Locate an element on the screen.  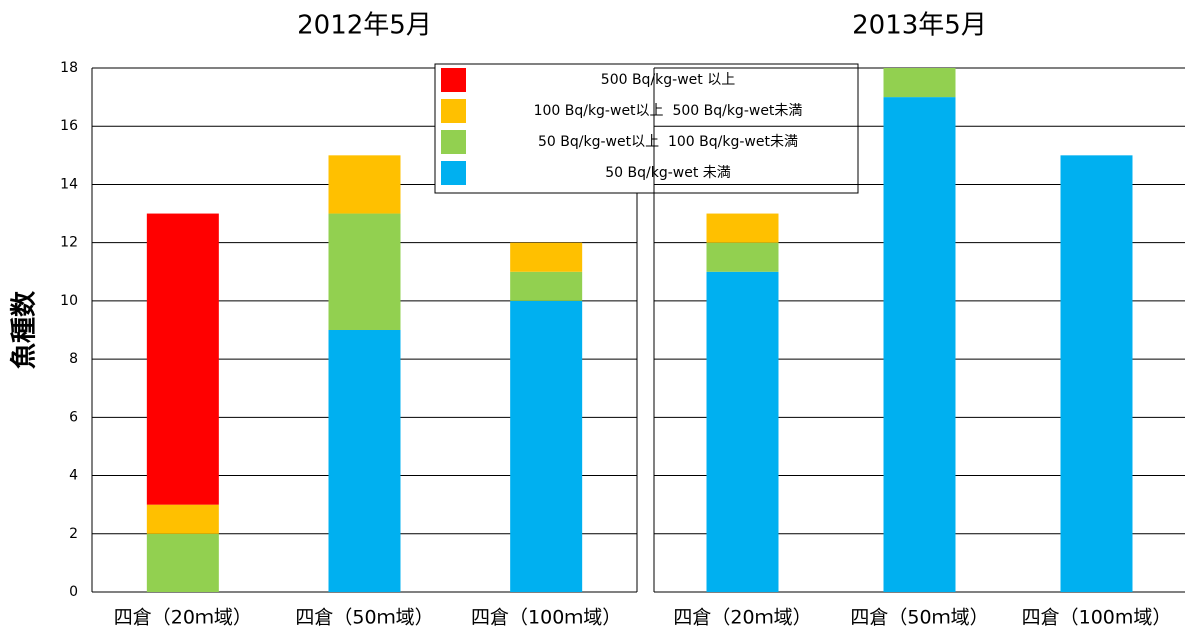
y-tick-label: 0 is located at coordinates (73, 592).